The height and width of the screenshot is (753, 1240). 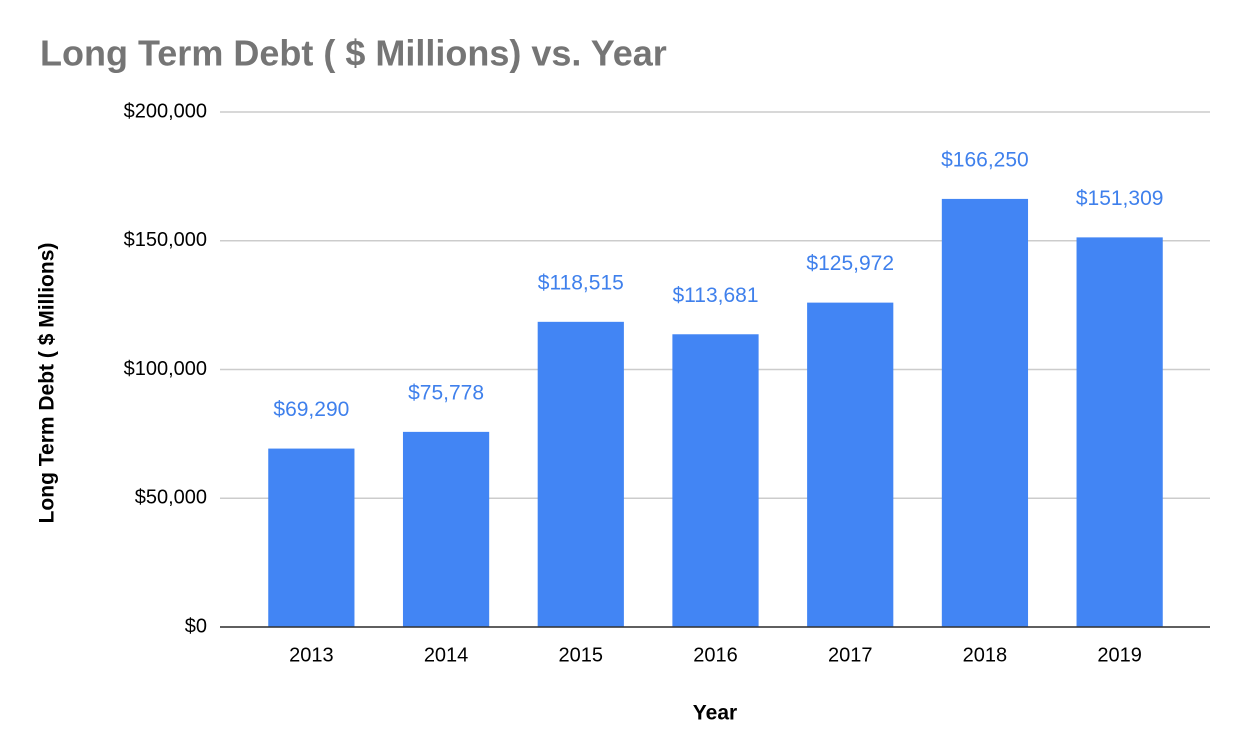 I want to click on x-tick-label: 2018, so click(x=985, y=655).